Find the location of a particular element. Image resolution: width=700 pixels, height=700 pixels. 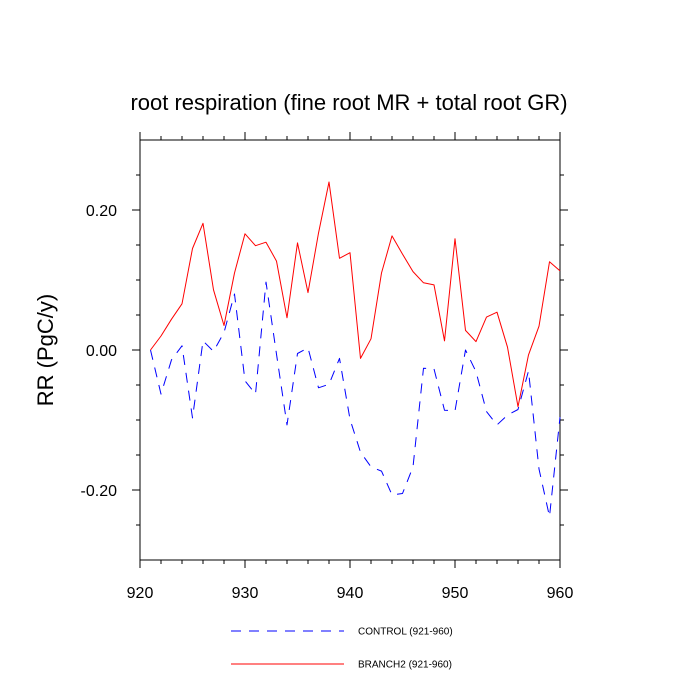

y-tick-label: 0.00 is located at coordinates (101, 351).